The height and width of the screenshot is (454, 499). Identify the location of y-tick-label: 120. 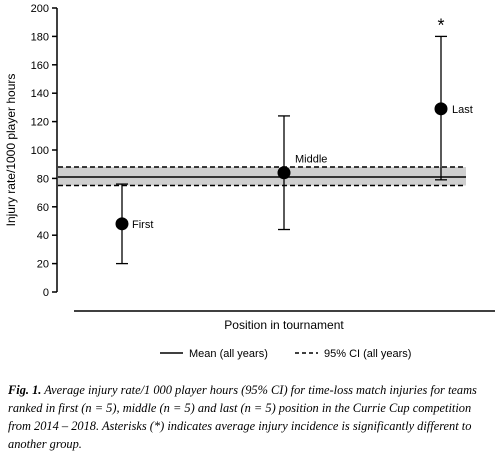
(40, 123).